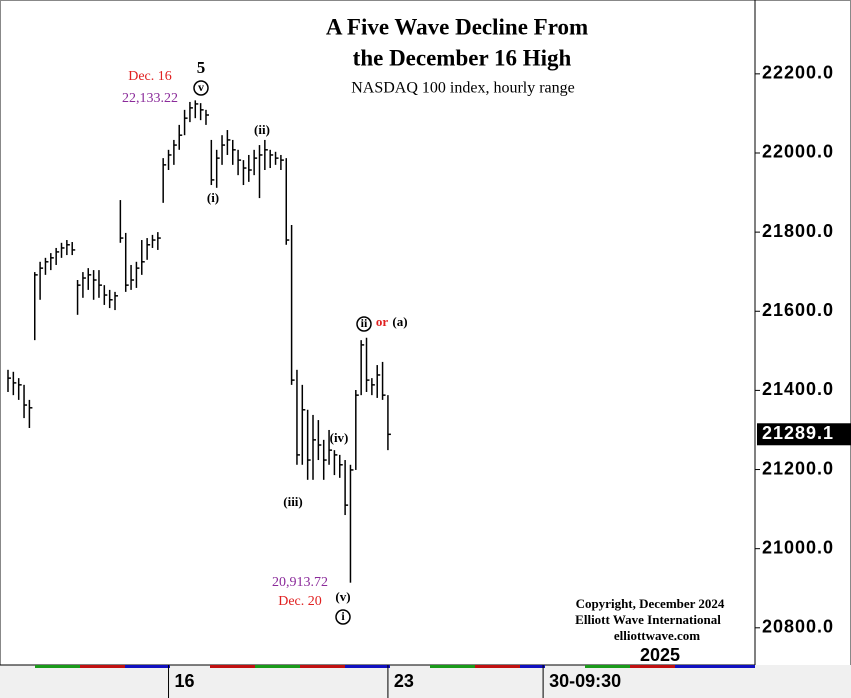 This screenshot has width=851, height=698. Describe the element at coordinates (798, 433) in the screenshot. I see `last-value-label: 21289.1` at that location.